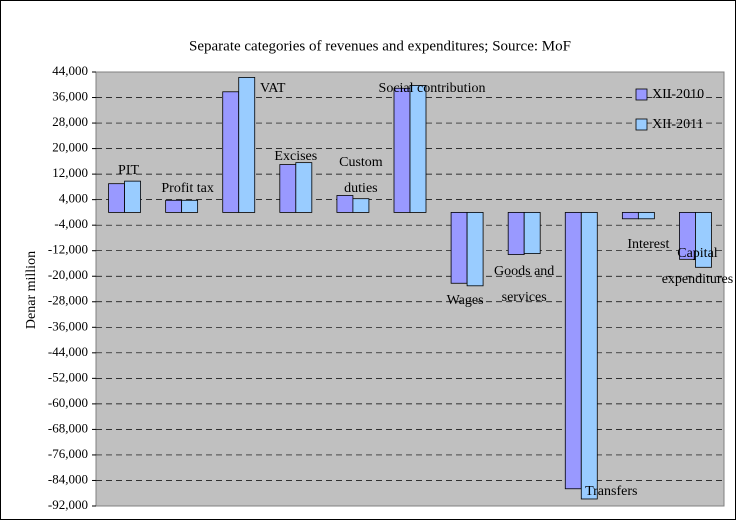  Describe the element at coordinates (68, 325) in the screenshot. I see `y-tick-label: -36,000` at that location.